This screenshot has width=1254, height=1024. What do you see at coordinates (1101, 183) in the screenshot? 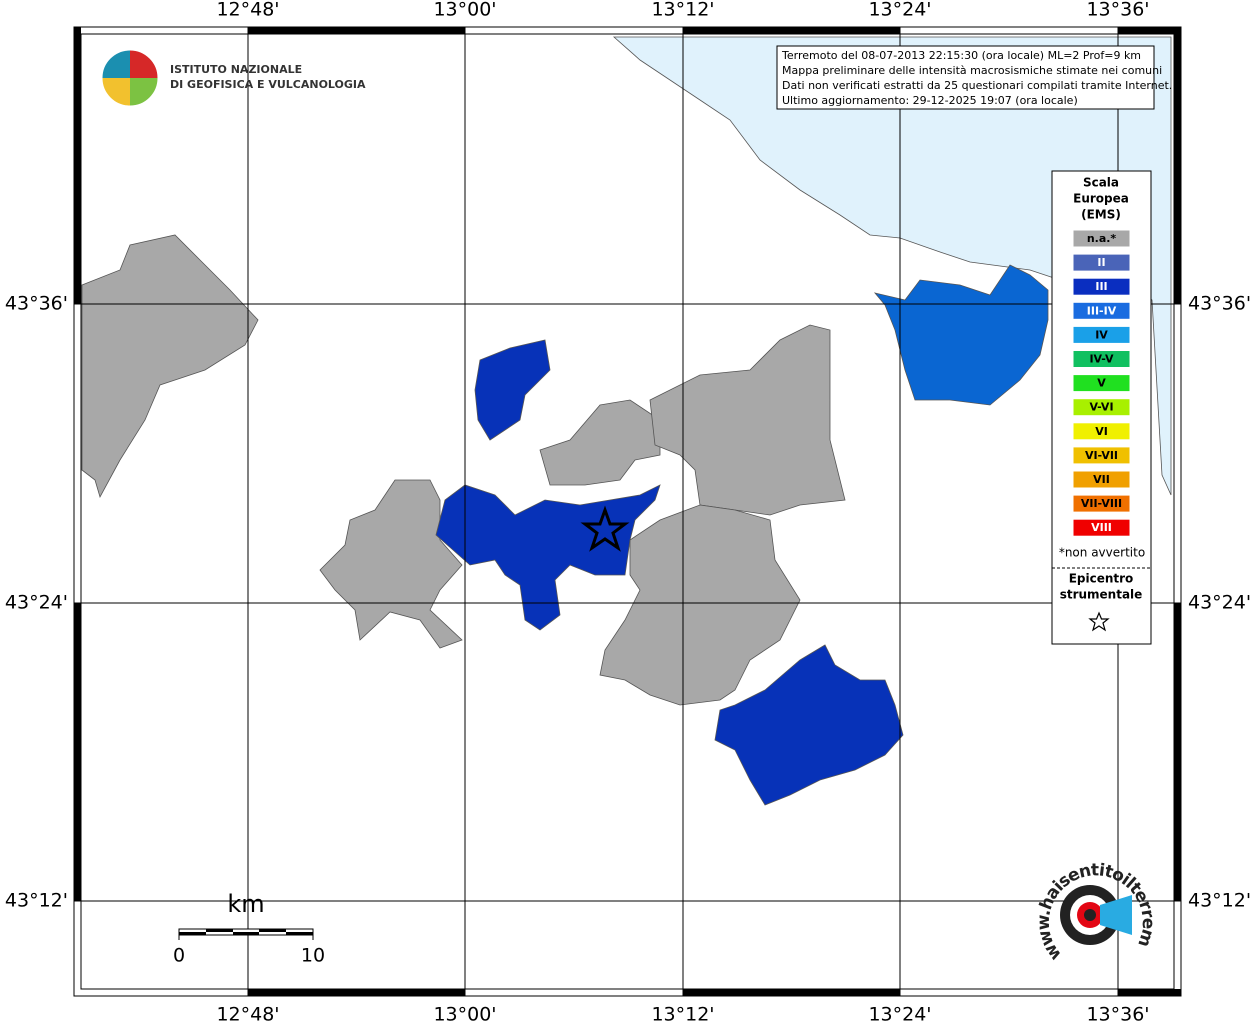
I see `legend-title: Scala` at bounding box center [1101, 183].